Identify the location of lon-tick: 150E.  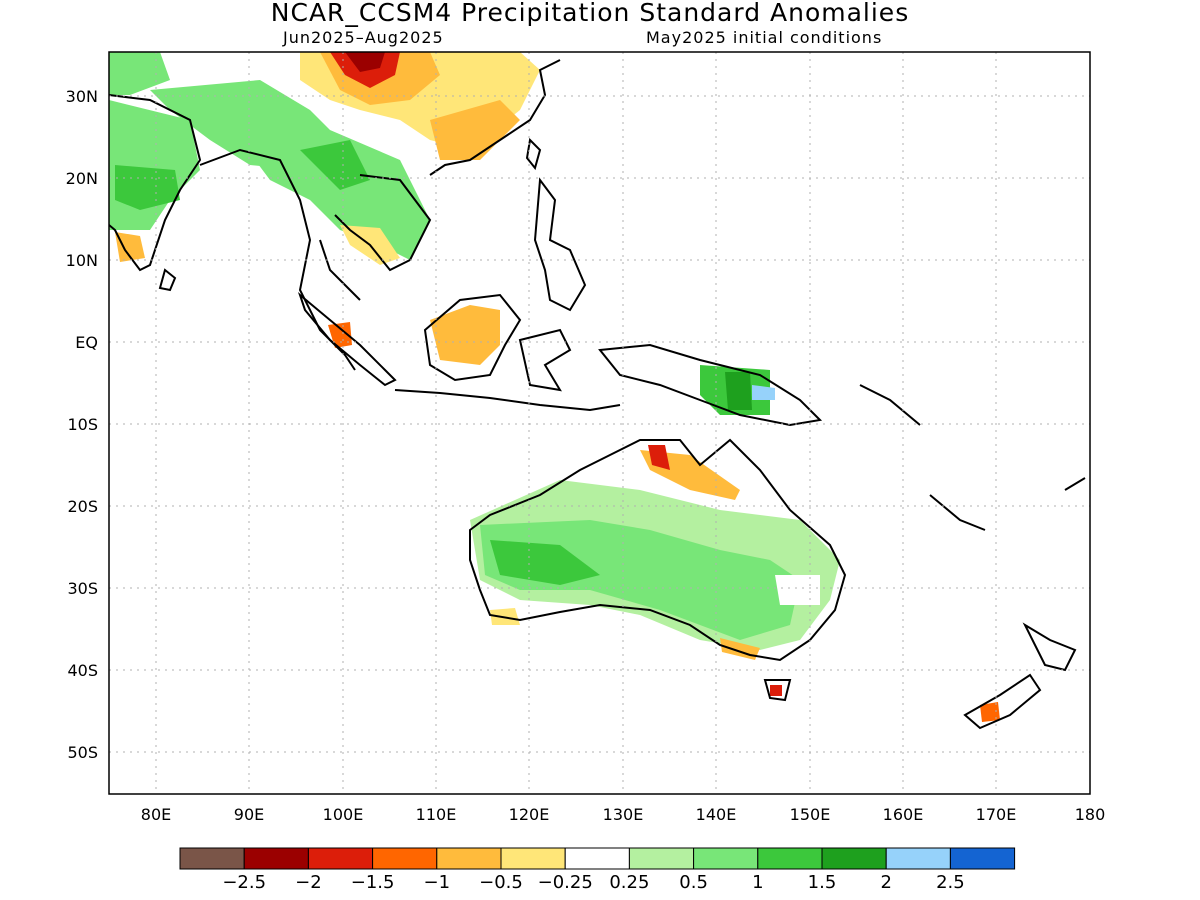
(810, 814).